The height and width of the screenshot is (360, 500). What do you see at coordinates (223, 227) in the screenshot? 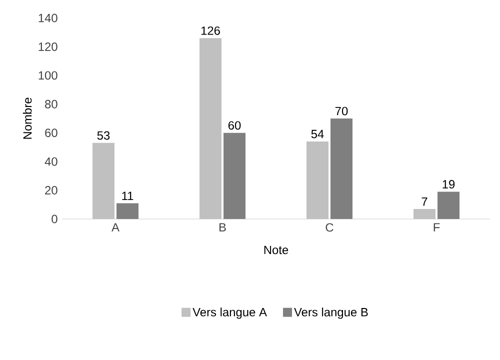
I see `x-tick-label: B` at bounding box center [223, 227].